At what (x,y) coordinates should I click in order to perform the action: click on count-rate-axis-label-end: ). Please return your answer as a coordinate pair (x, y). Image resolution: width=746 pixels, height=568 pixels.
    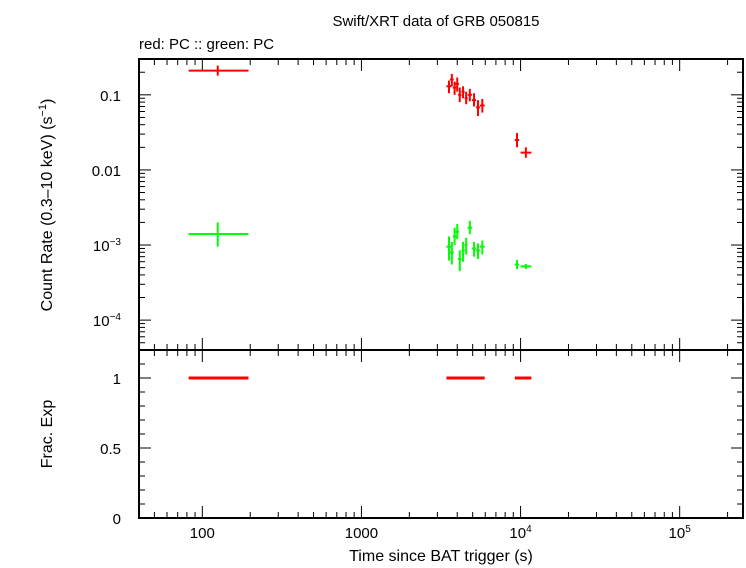
    Looking at the image, I should click on (47, 101).